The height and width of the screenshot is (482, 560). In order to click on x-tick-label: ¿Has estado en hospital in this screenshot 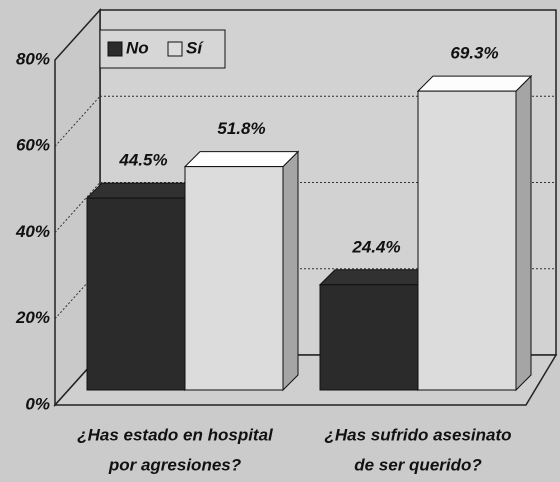, I will do `click(175, 434)`.